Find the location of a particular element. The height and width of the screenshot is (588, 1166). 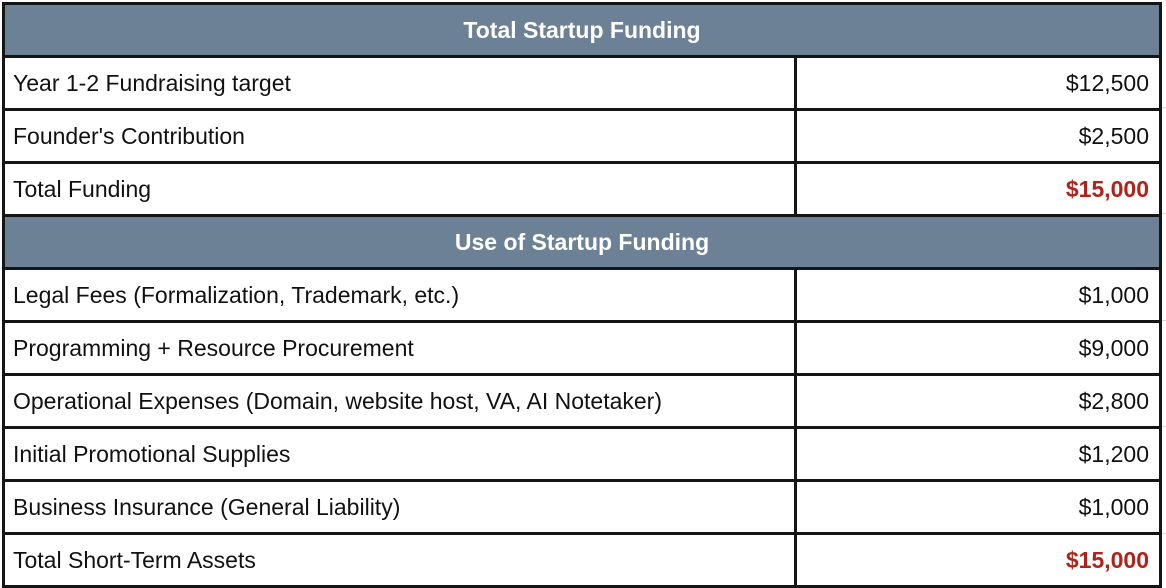

total-row: Total Funding $15,000 is located at coordinates (582, 189).